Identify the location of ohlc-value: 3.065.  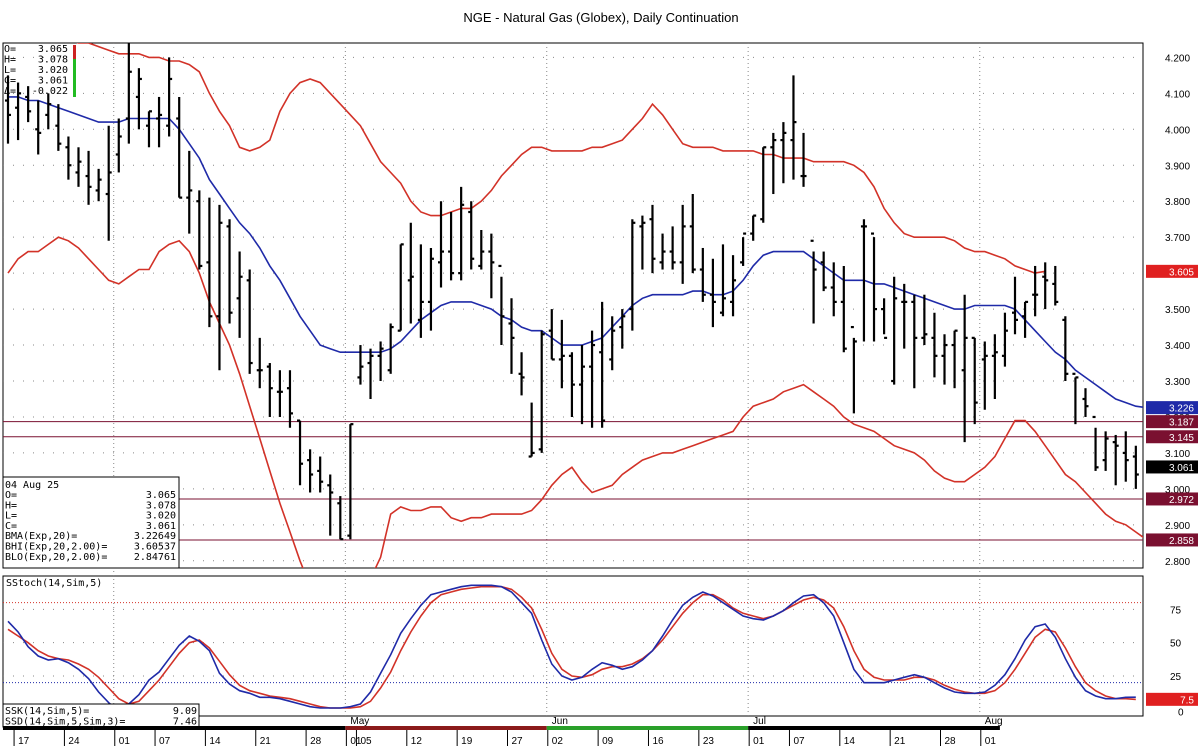
(53, 49).